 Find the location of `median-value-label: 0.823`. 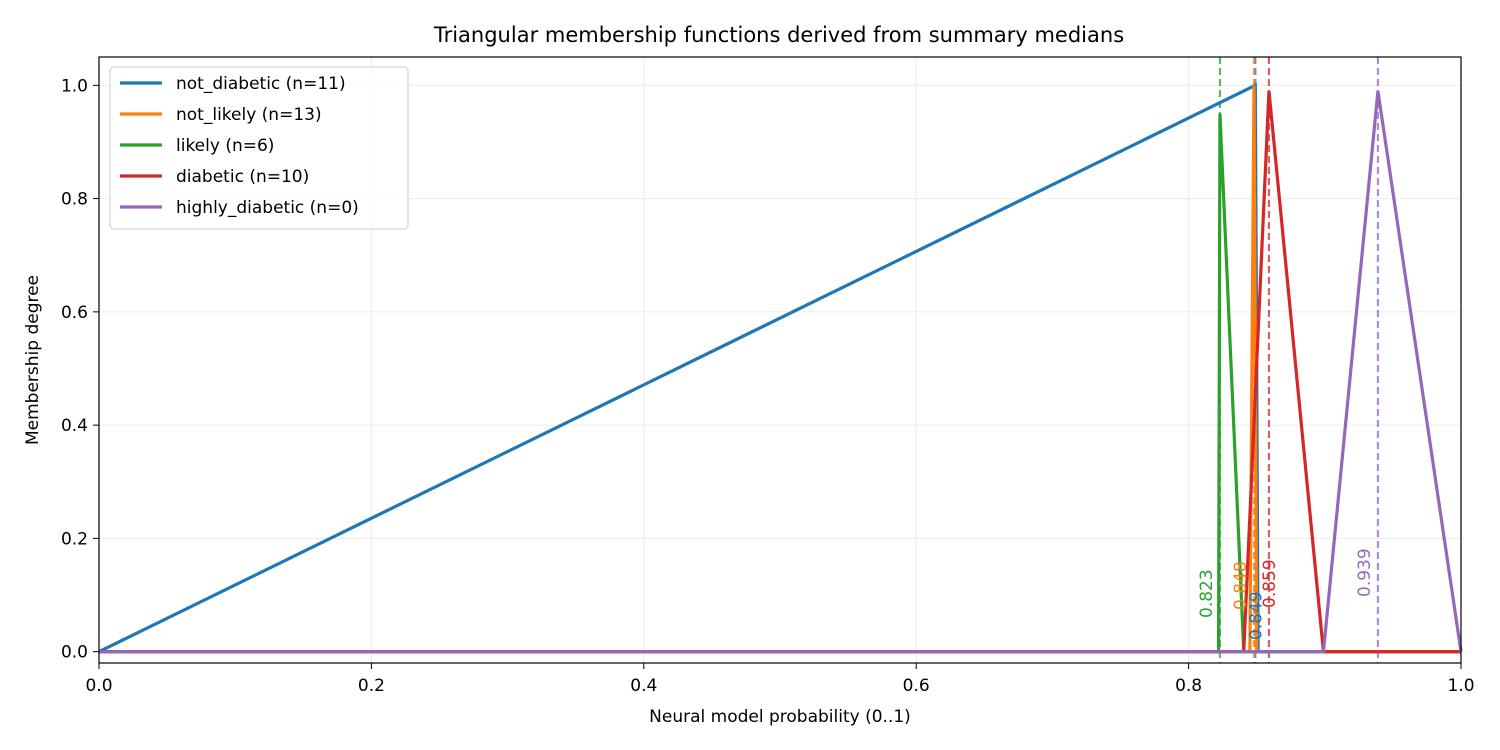

median-value-label: 0.823 is located at coordinates (1207, 593).